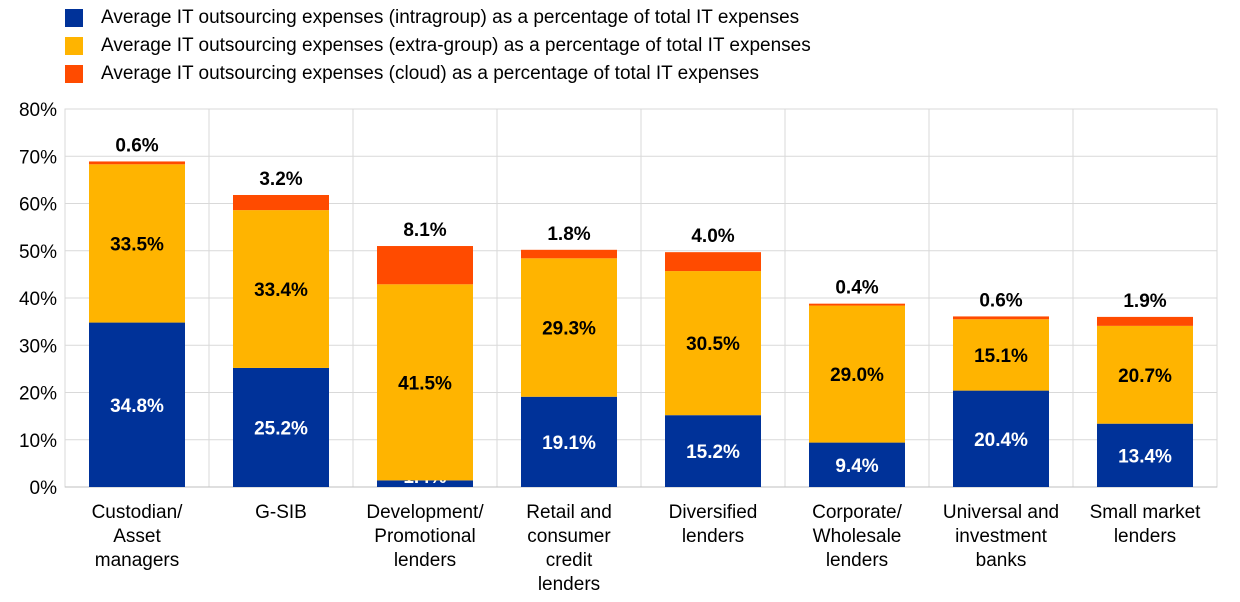 This screenshot has width=1240, height=602. What do you see at coordinates (713, 512) in the screenshot?
I see `x-tick-label: Diversified` at bounding box center [713, 512].